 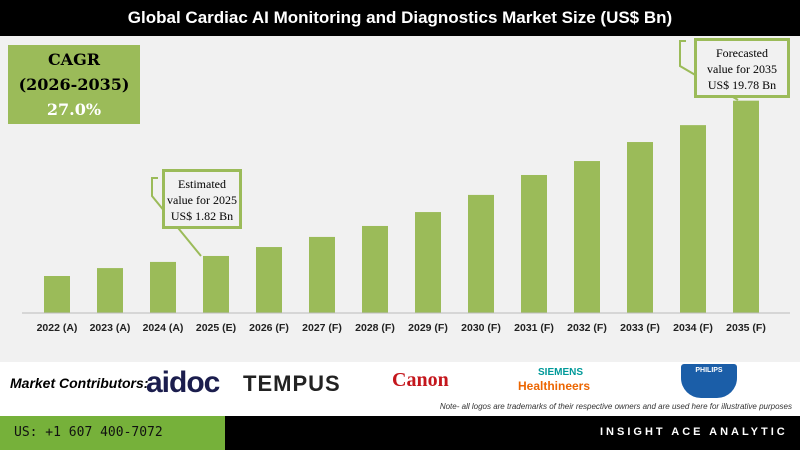 I want to click on cagr-value: 27.0%, so click(x=74, y=109).